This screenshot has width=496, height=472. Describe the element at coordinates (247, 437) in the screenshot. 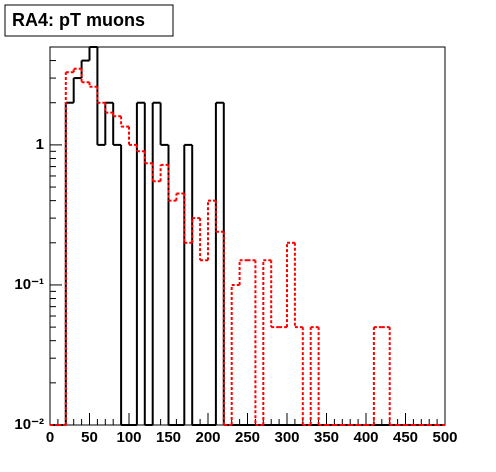

I see `x-tick-label: 250` at that location.